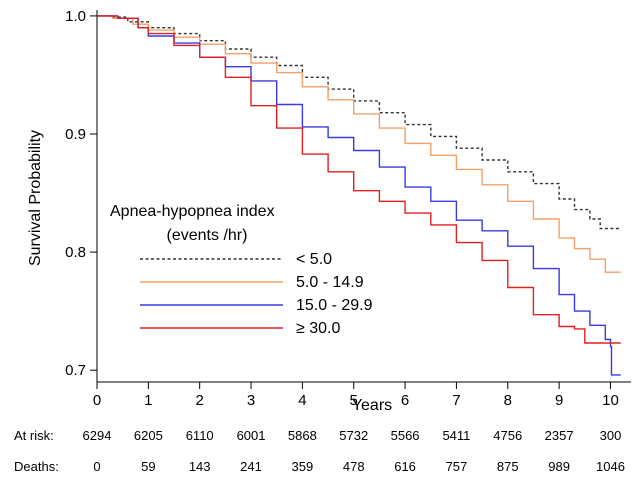  What do you see at coordinates (96, 466) in the screenshot?
I see `deaths-value: 0` at bounding box center [96, 466].